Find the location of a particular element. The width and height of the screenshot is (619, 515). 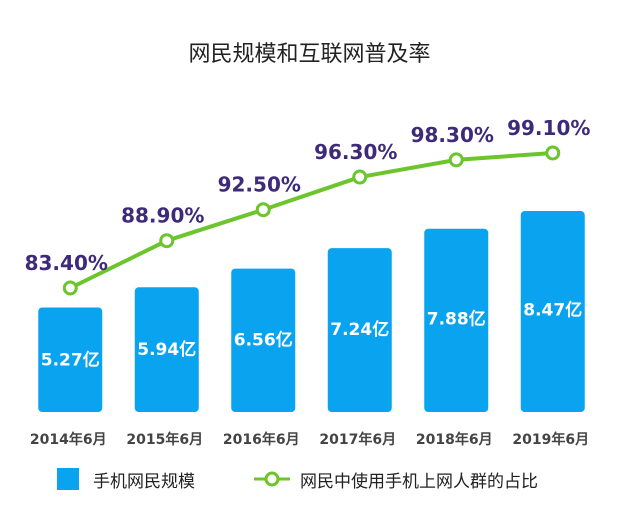

line-value-label: 83.40% is located at coordinates (66, 263).